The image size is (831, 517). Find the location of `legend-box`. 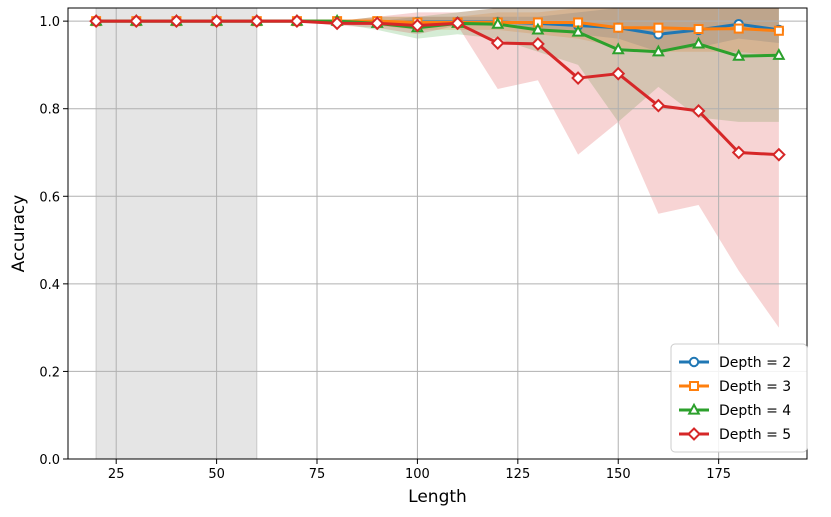

legend-box is located at coordinates (739, 398).